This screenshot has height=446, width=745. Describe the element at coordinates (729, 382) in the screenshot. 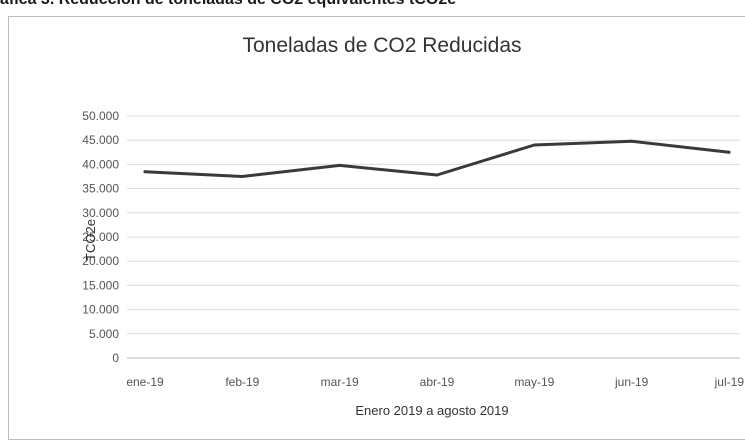

I see `x-tick-label: jul-19` at that location.